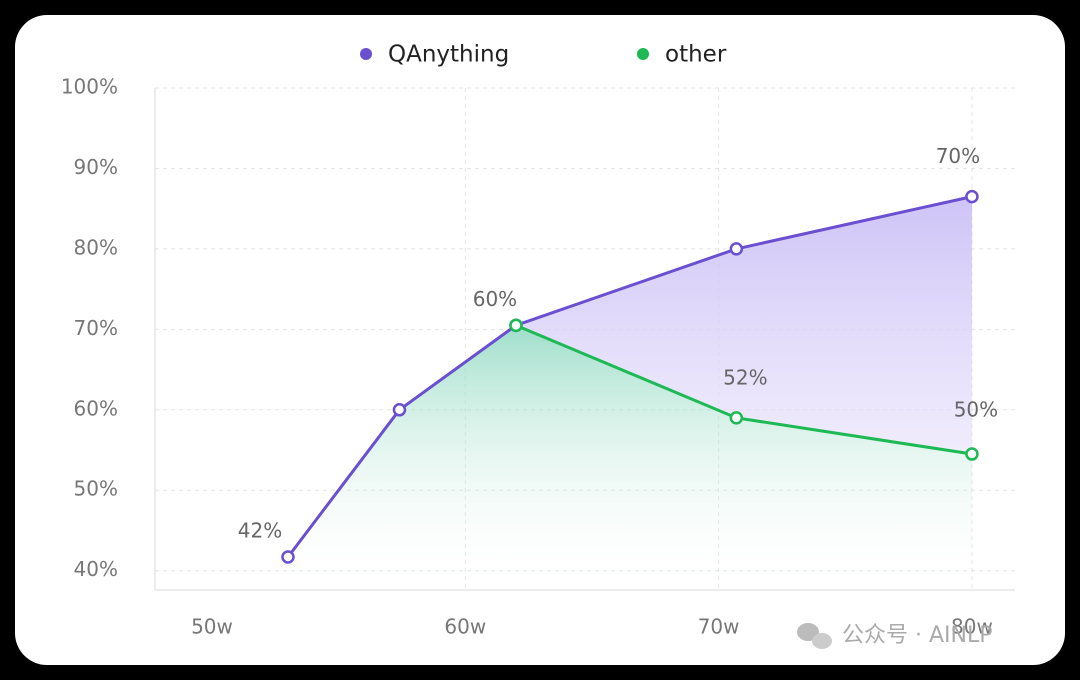 The image size is (1080, 680). Describe the element at coordinates (96, 247) in the screenshot. I see `y-tick-label: 80%` at that location.